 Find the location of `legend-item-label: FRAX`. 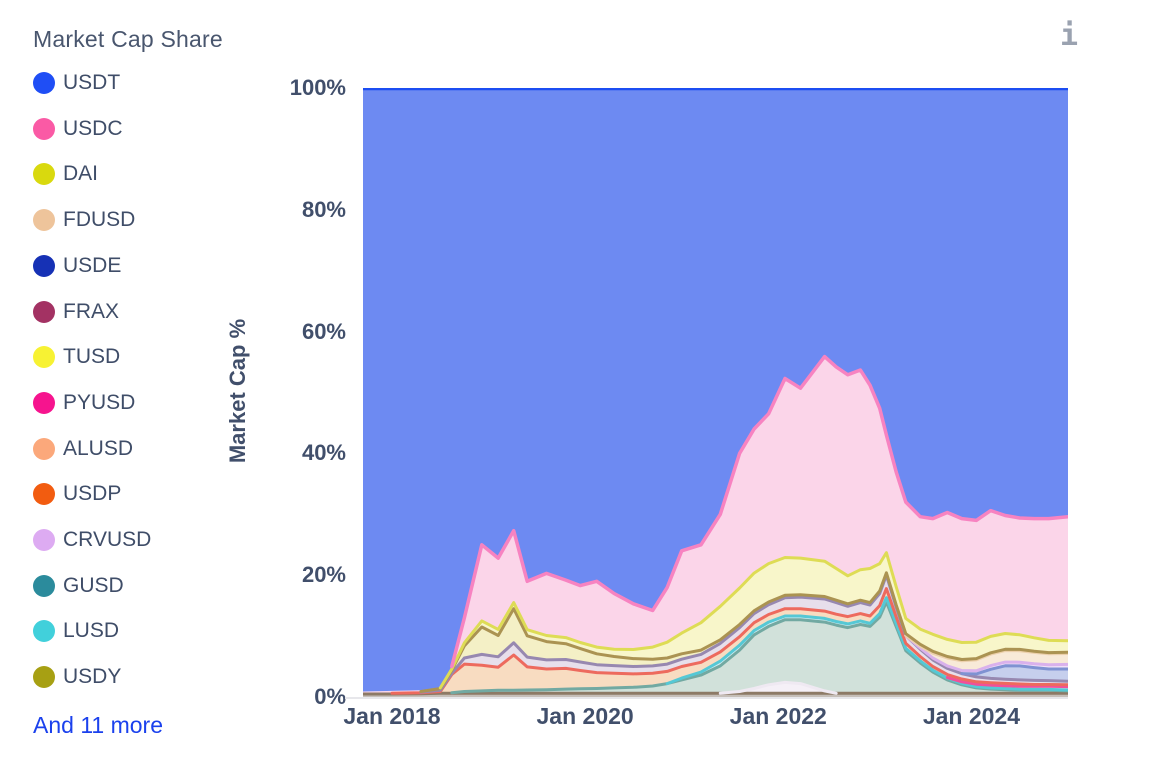

legend-item-label: FRAX is located at coordinates (91, 311).